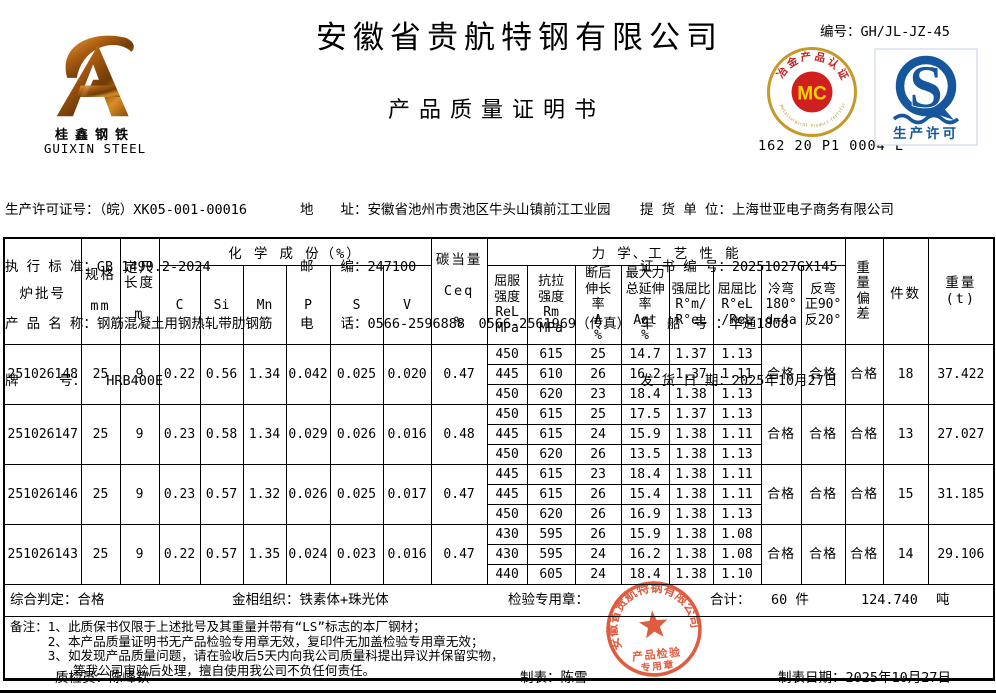 This screenshot has width=996, height=694. I want to click on cell: 1.32, so click(264, 494).